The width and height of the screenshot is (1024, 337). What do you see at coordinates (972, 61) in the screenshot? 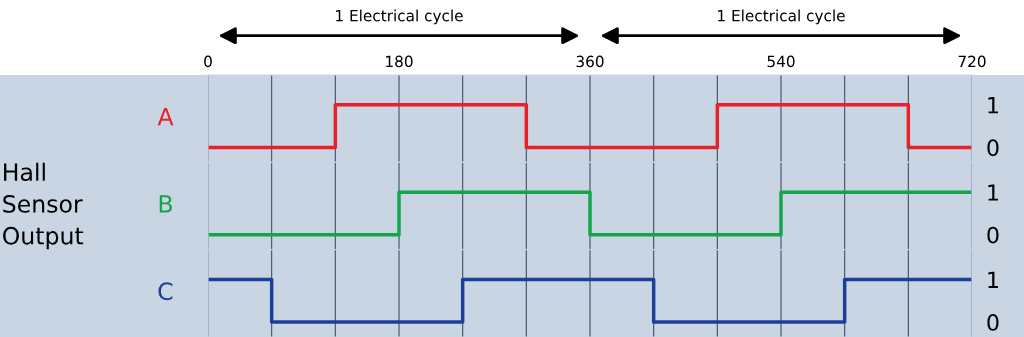
I see `x-tick-label: 720` at bounding box center [972, 61].